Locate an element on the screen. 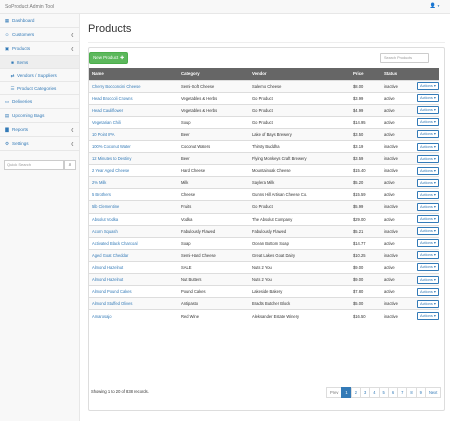  sidebar-item-vendors-suppliers: ⇄ Vendors / Suppliers is located at coordinates (39, 75).